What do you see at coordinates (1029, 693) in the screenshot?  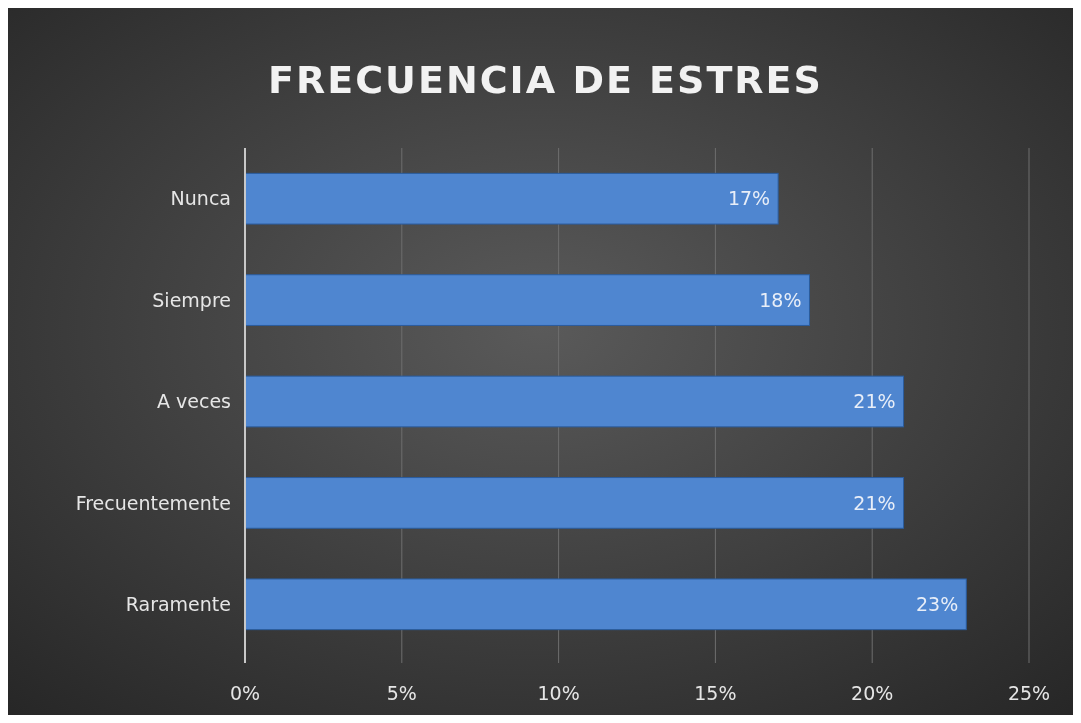 I see `x-tick-label: 25%` at bounding box center [1029, 693].